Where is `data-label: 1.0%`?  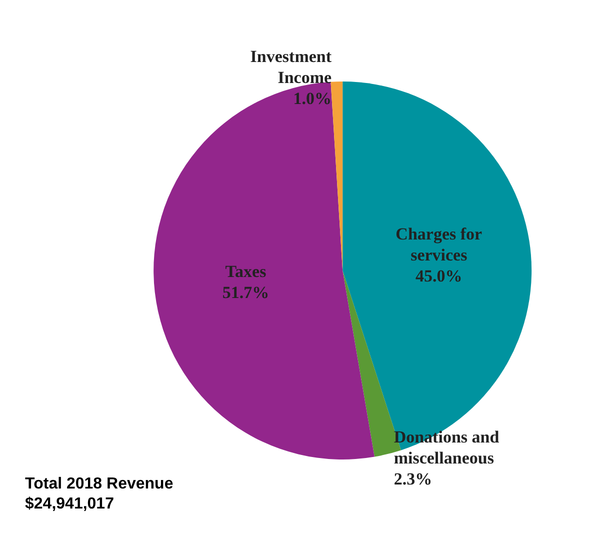
data-label: 1.0% is located at coordinates (312, 98).